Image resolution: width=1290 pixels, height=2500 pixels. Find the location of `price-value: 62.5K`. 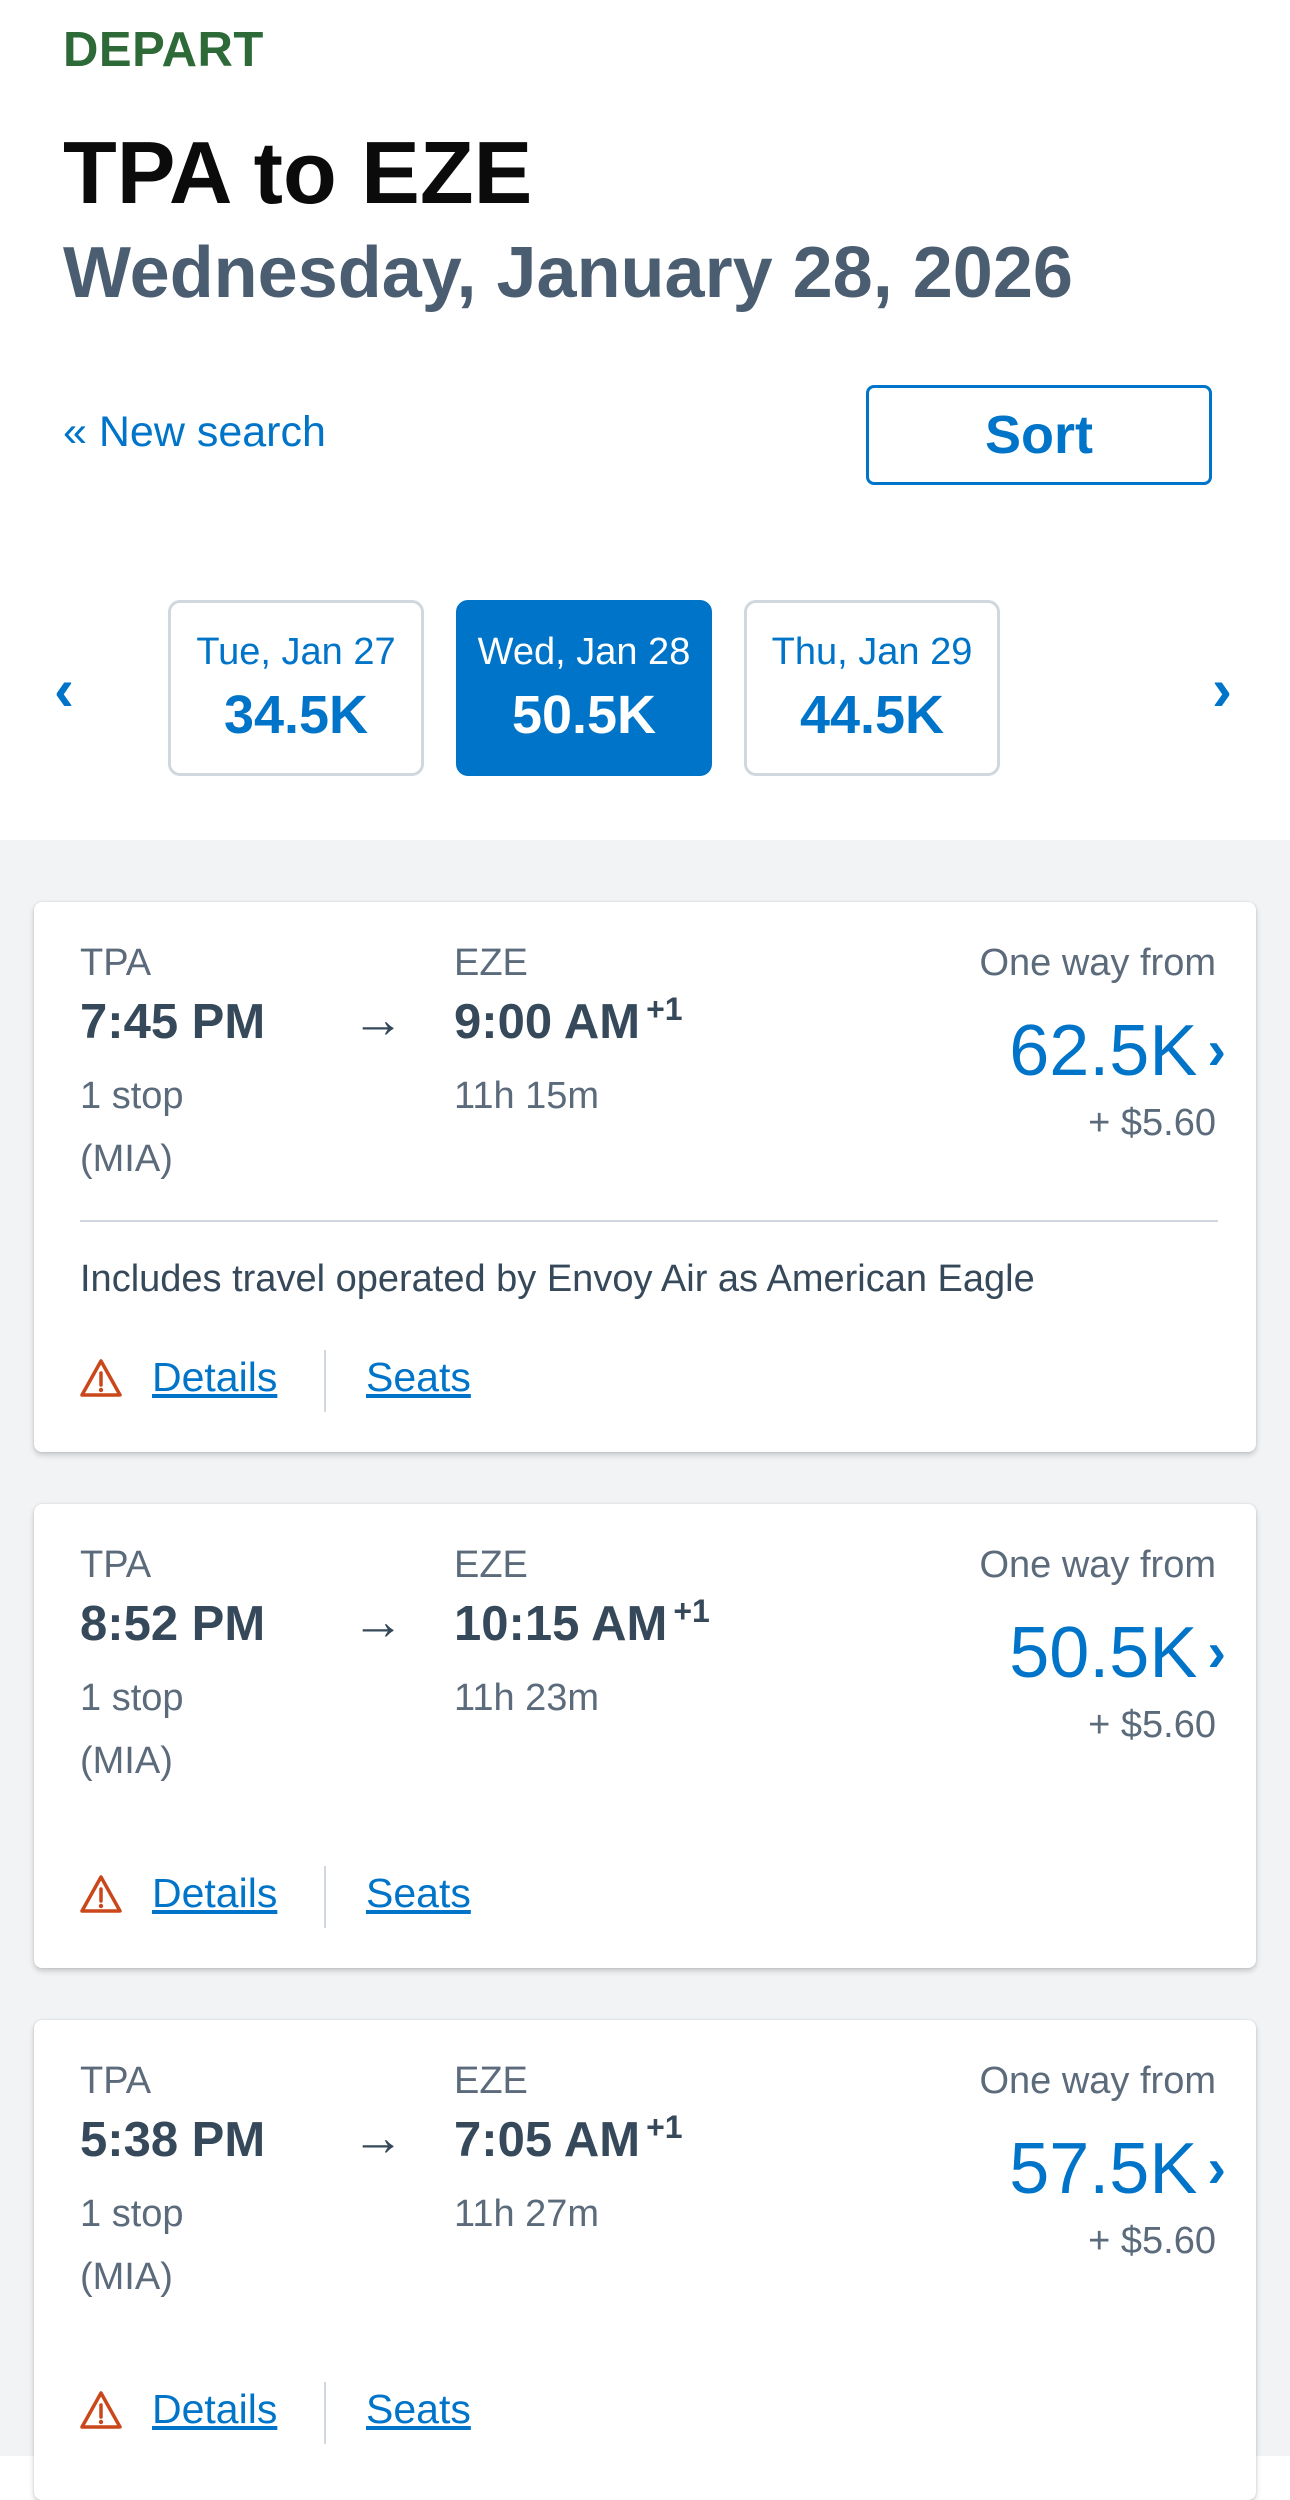

price-value: 62.5K is located at coordinates (1103, 1051).